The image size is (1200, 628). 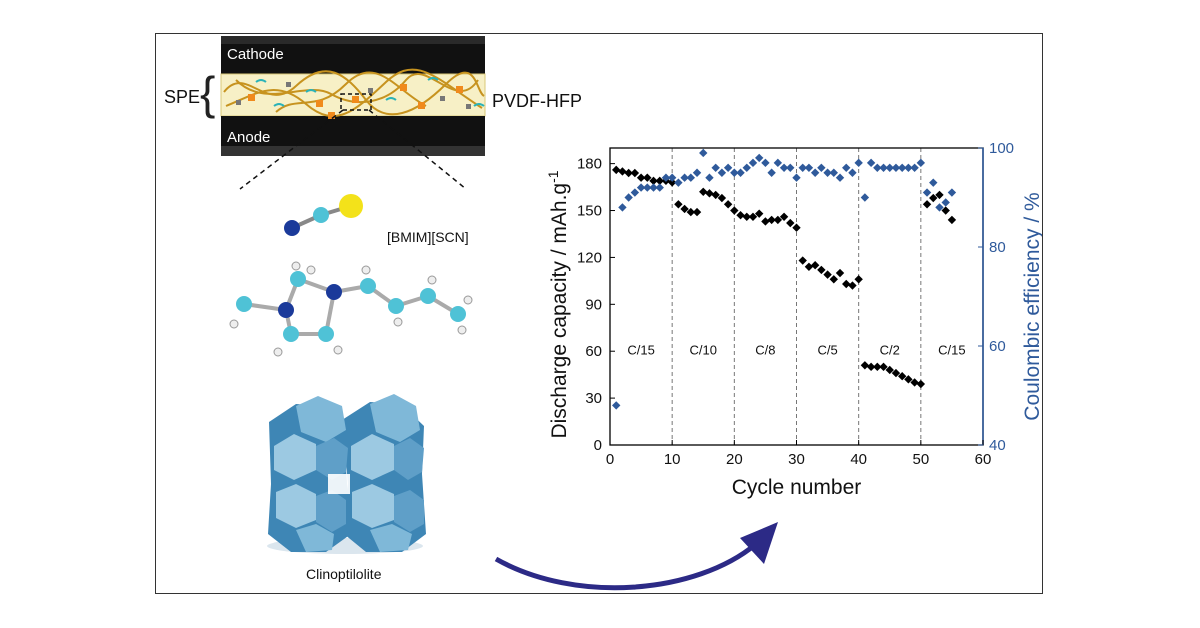 I want to click on x-tick-label: 30, so click(x=796, y=459).